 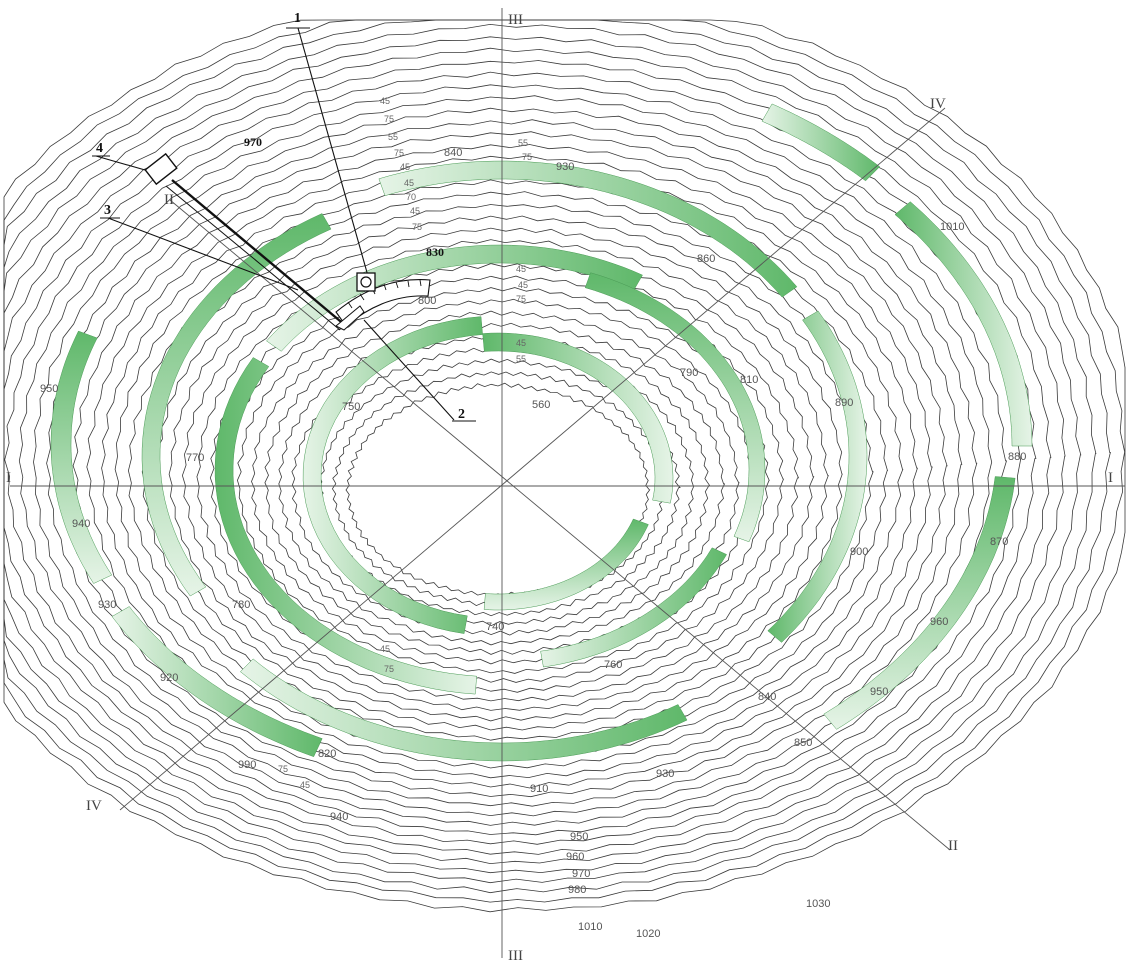 I want to click on elevation-760-label: 760, so click(x=613, y=665).